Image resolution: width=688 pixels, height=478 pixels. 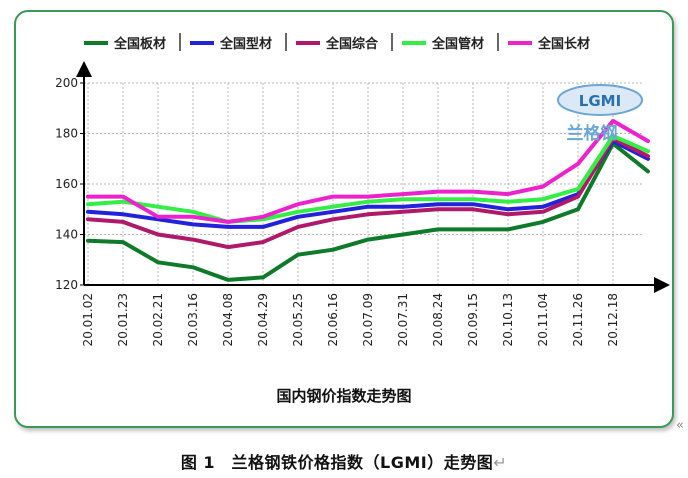 I want to click on corner-mark: «, so click(x=680, y=425).